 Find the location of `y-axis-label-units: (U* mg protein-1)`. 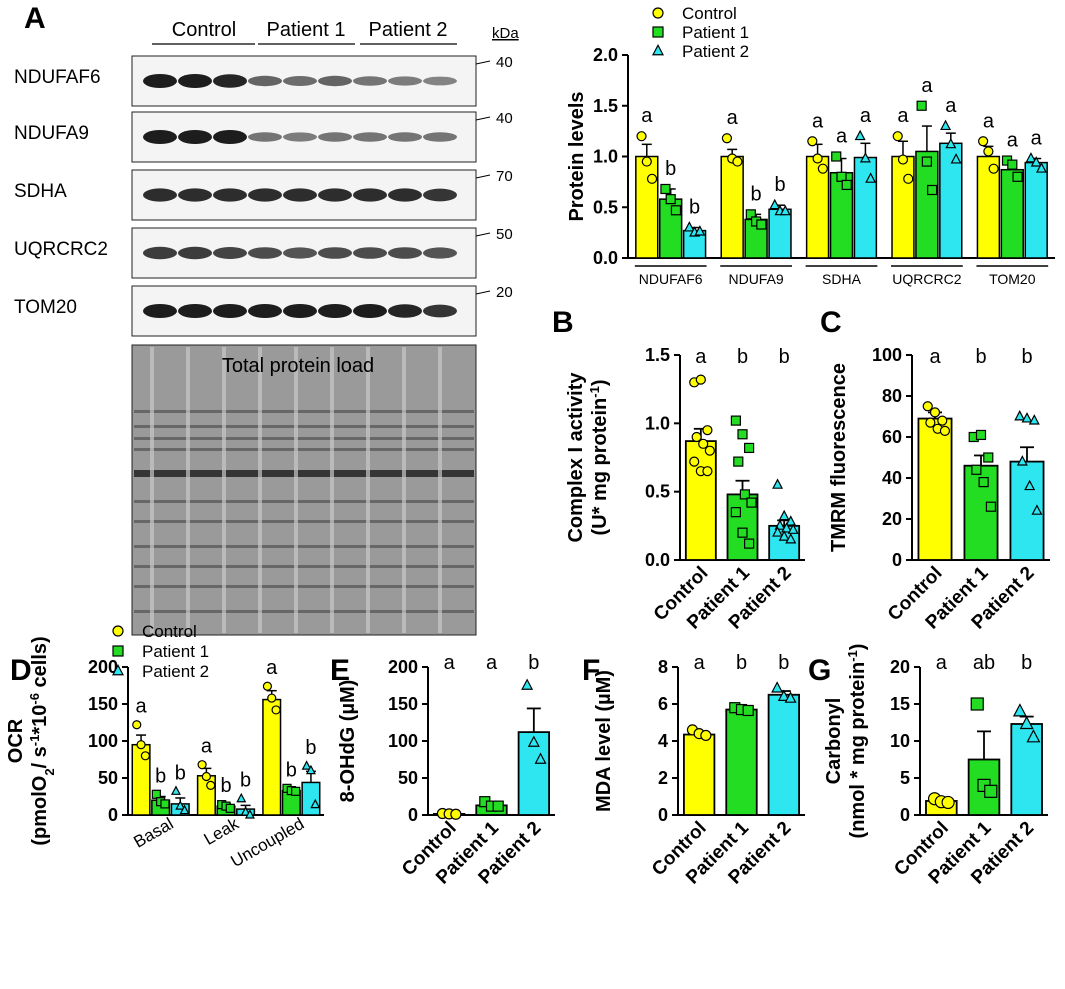

y-axis-label-units: (U* mg protein-1) is located at coordinates (599, 457).